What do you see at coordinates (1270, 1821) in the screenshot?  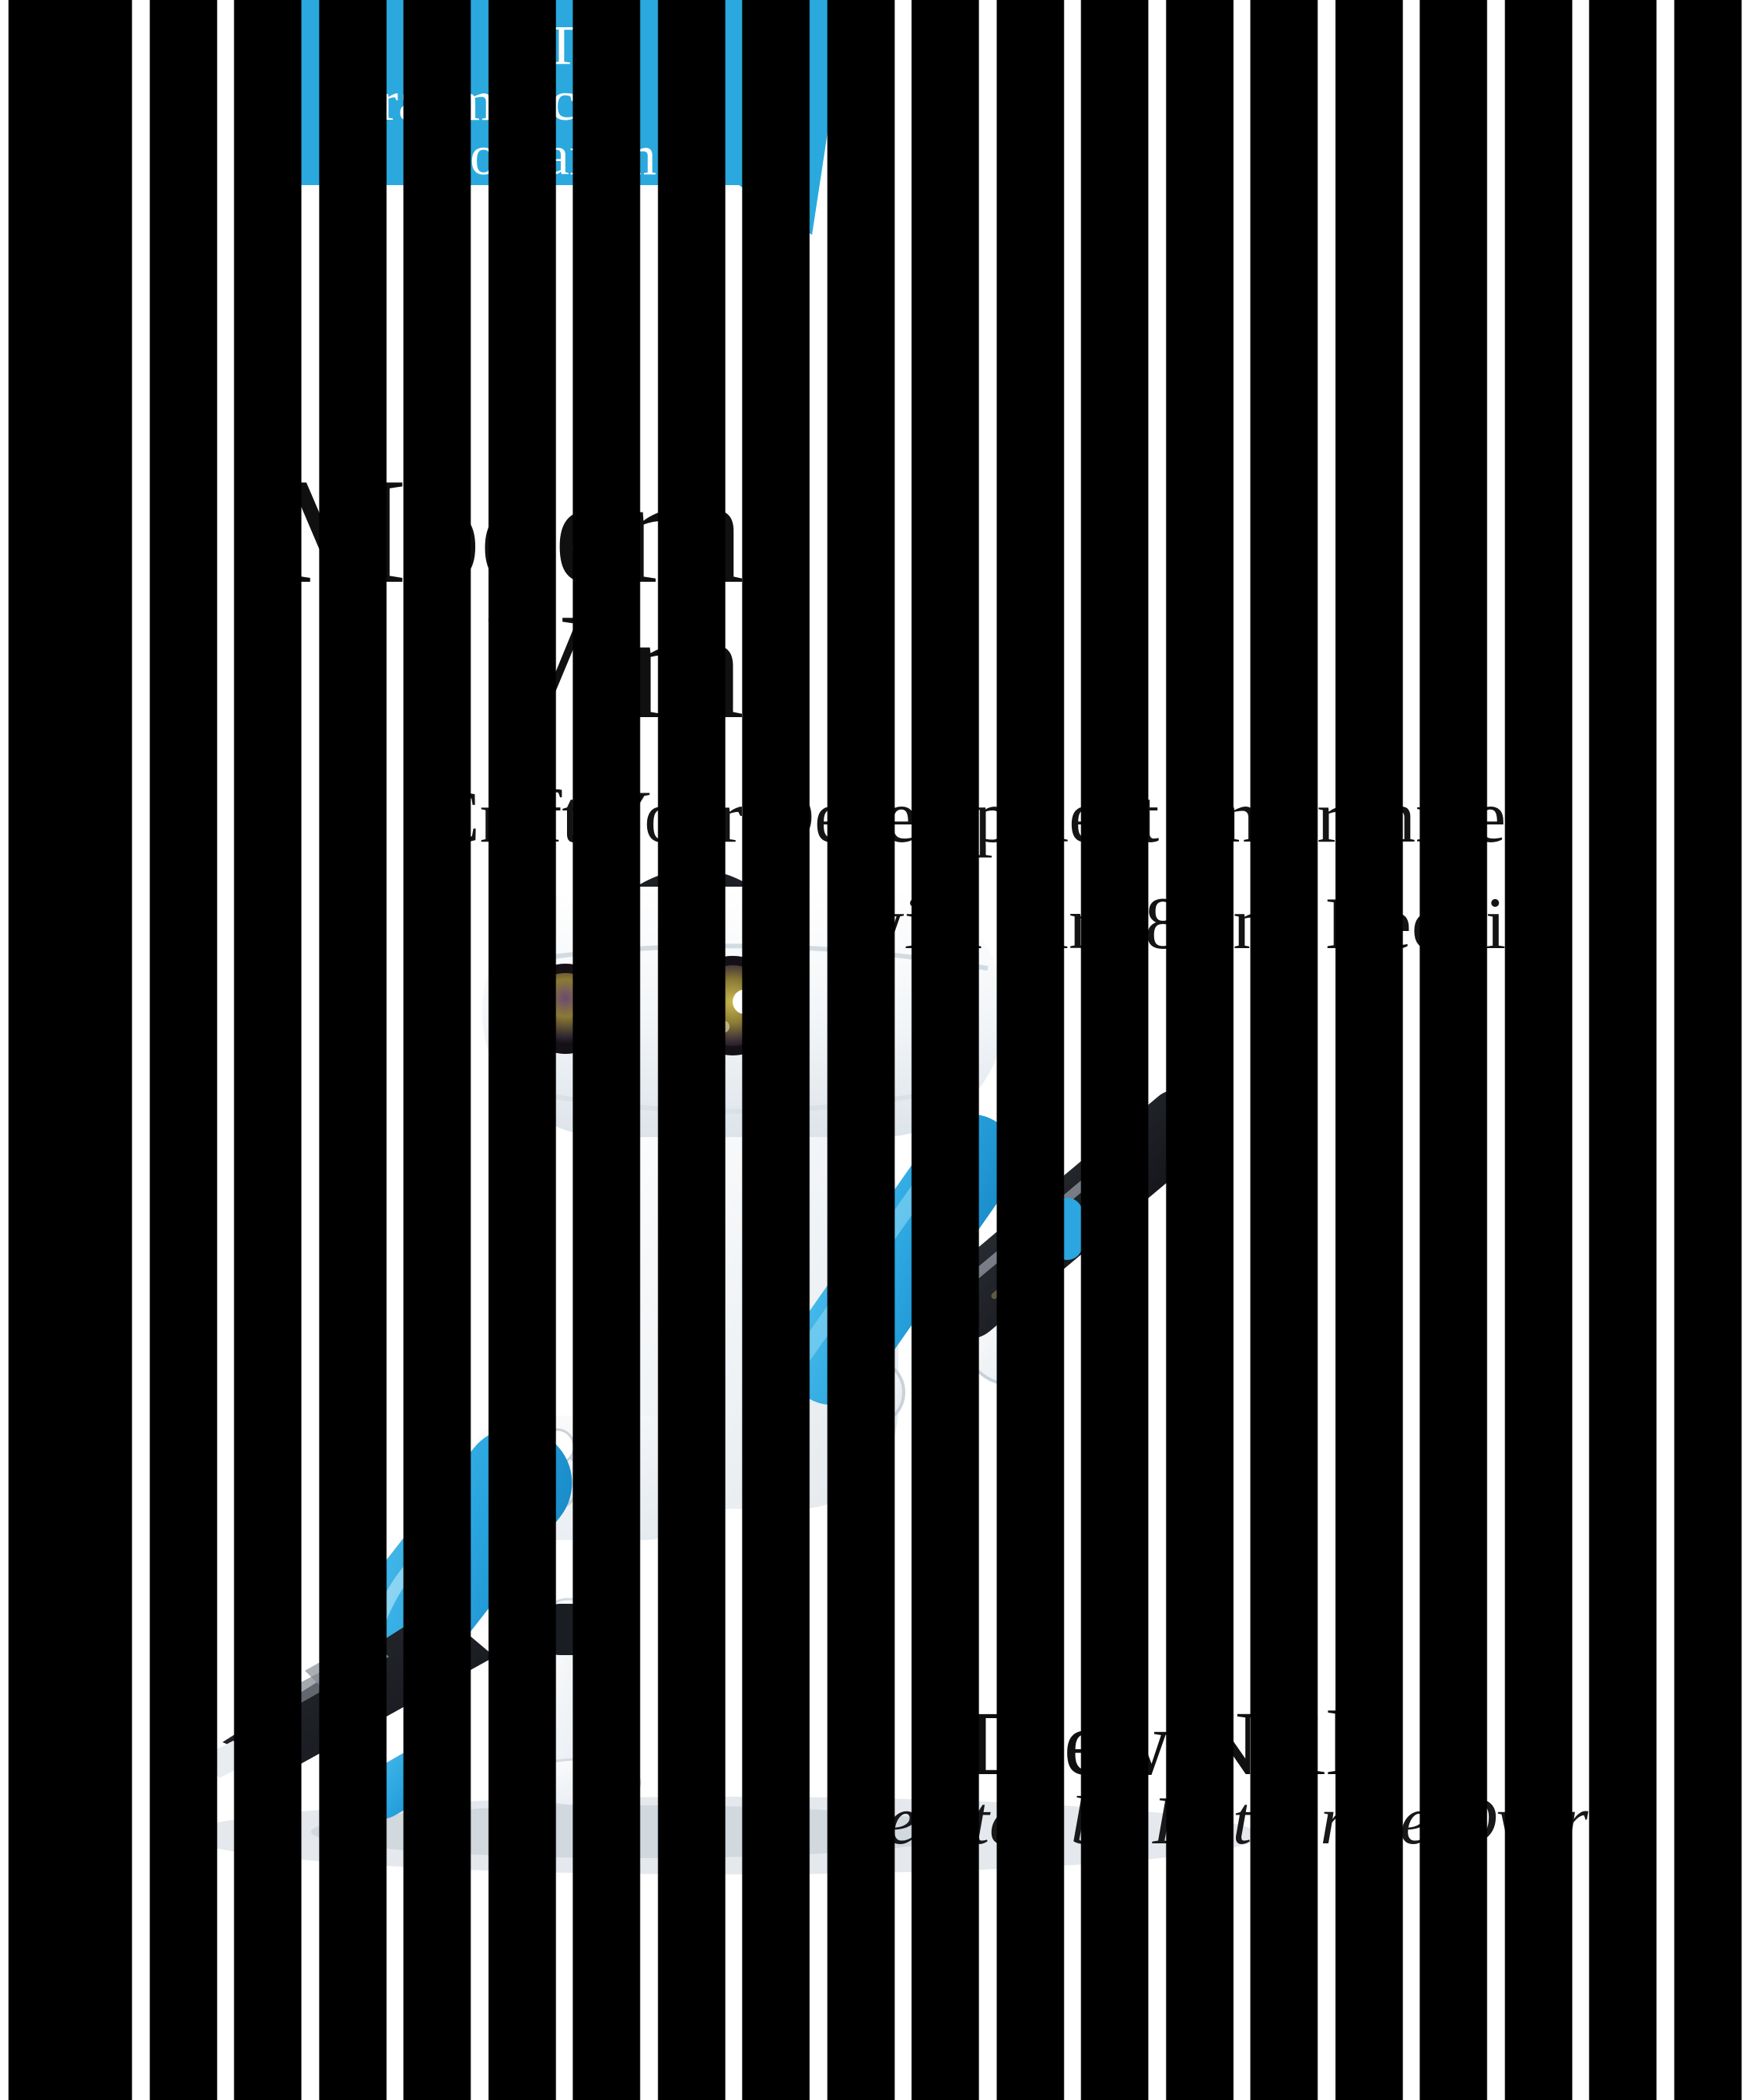 I see `editor-credit: edited by Katharine Dvorak` at bounding box center [1270, 1821].